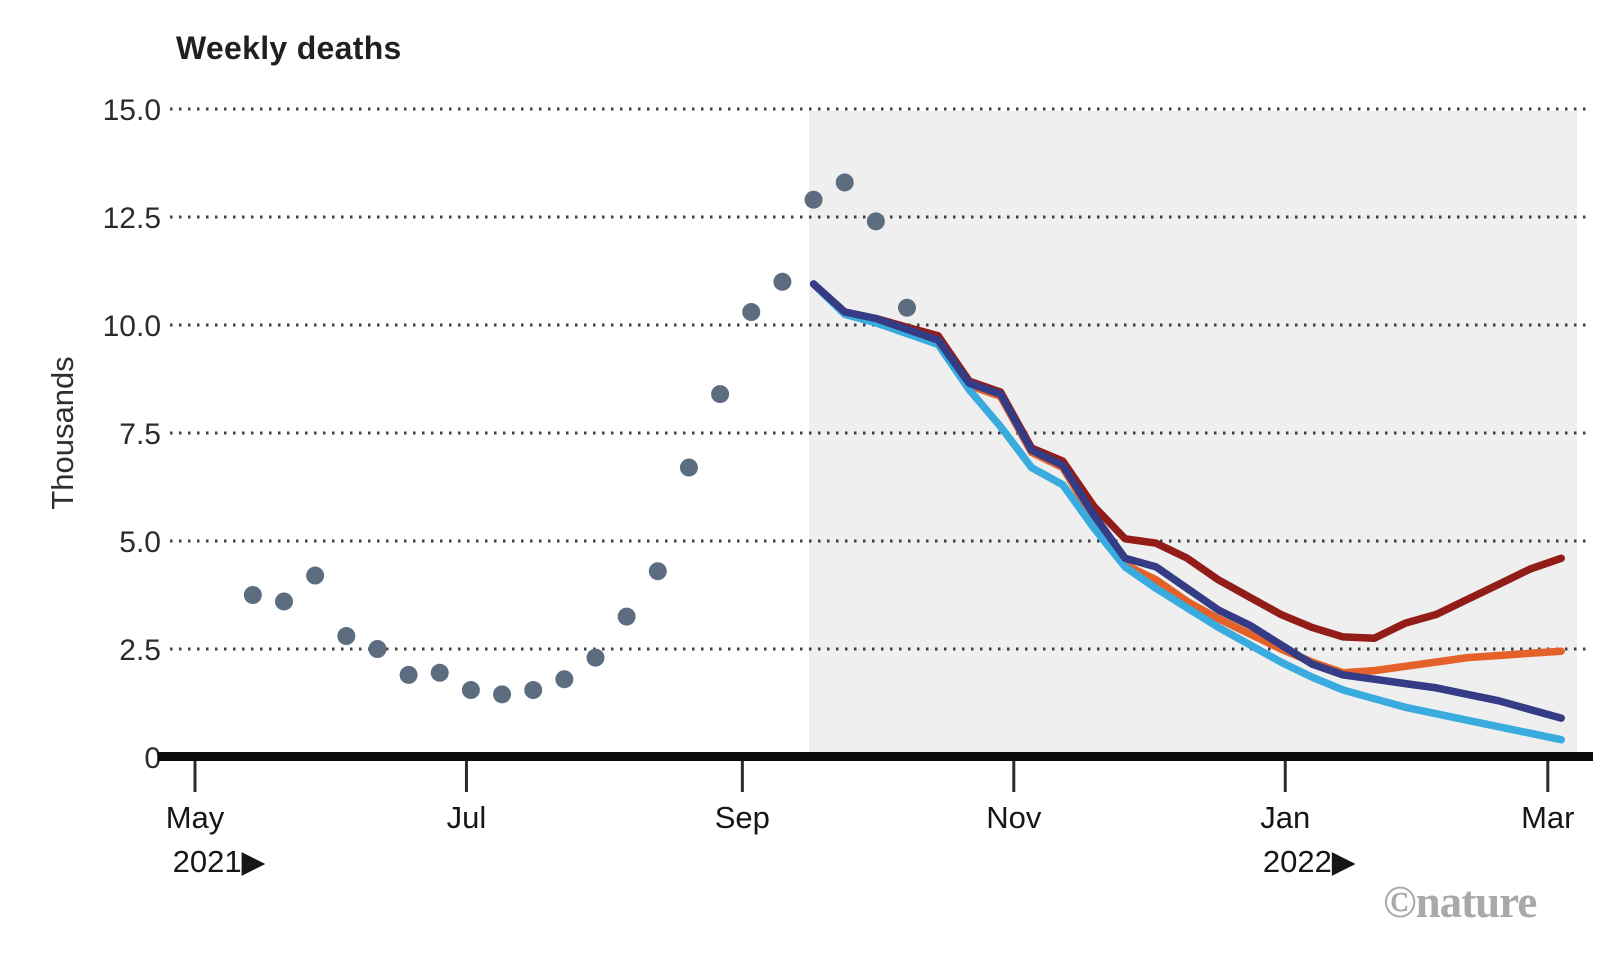 This screenshot has height=966, width=1616. Describe the element at coordinates (140, 542) in the screenshot. I see `y-tick-label: 5.0` at that location.